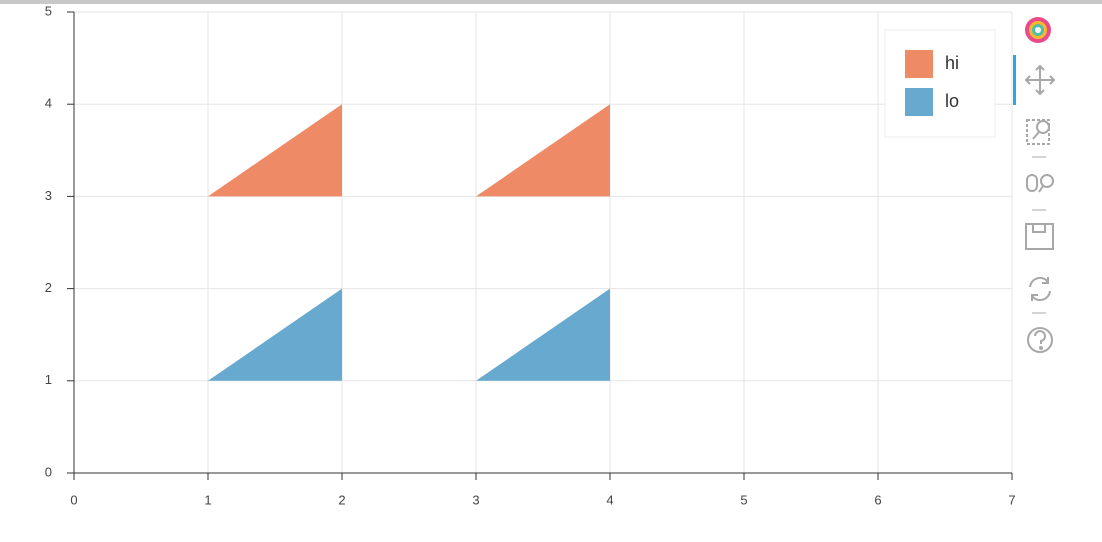  What do you see at coordinates (48, 103) in the screenshot?
I see `y-tick-label: 4` at bounding box center [48, 103].